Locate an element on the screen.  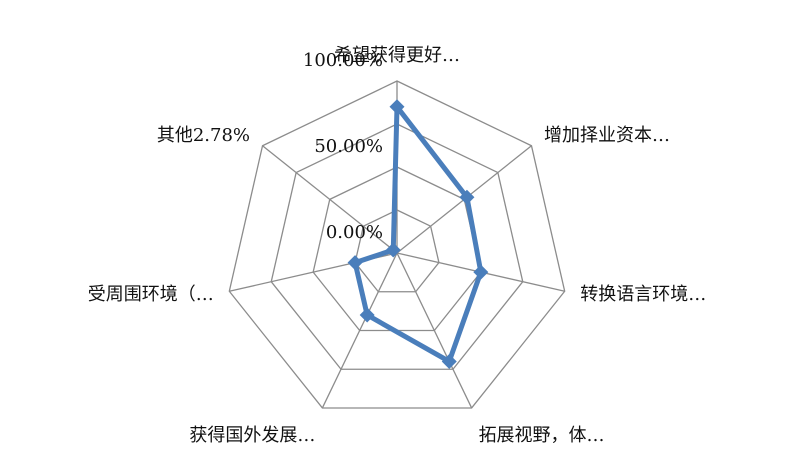
grid-ring is located at coordinates (397, 251).